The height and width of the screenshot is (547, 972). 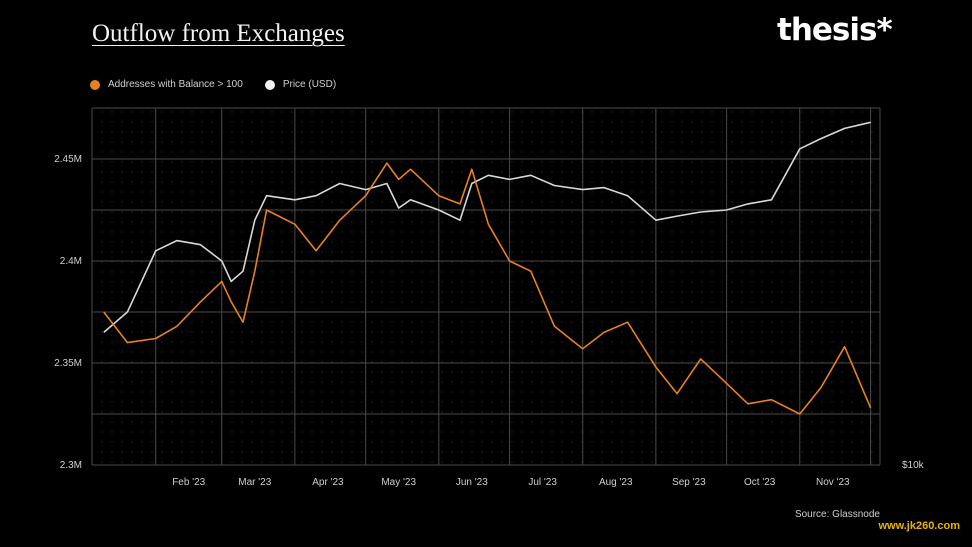 What do you see at coordinates (472, 482) in the screenshot?
I see `x-tick-label: Jun '23` at bounding box center [472, 482].